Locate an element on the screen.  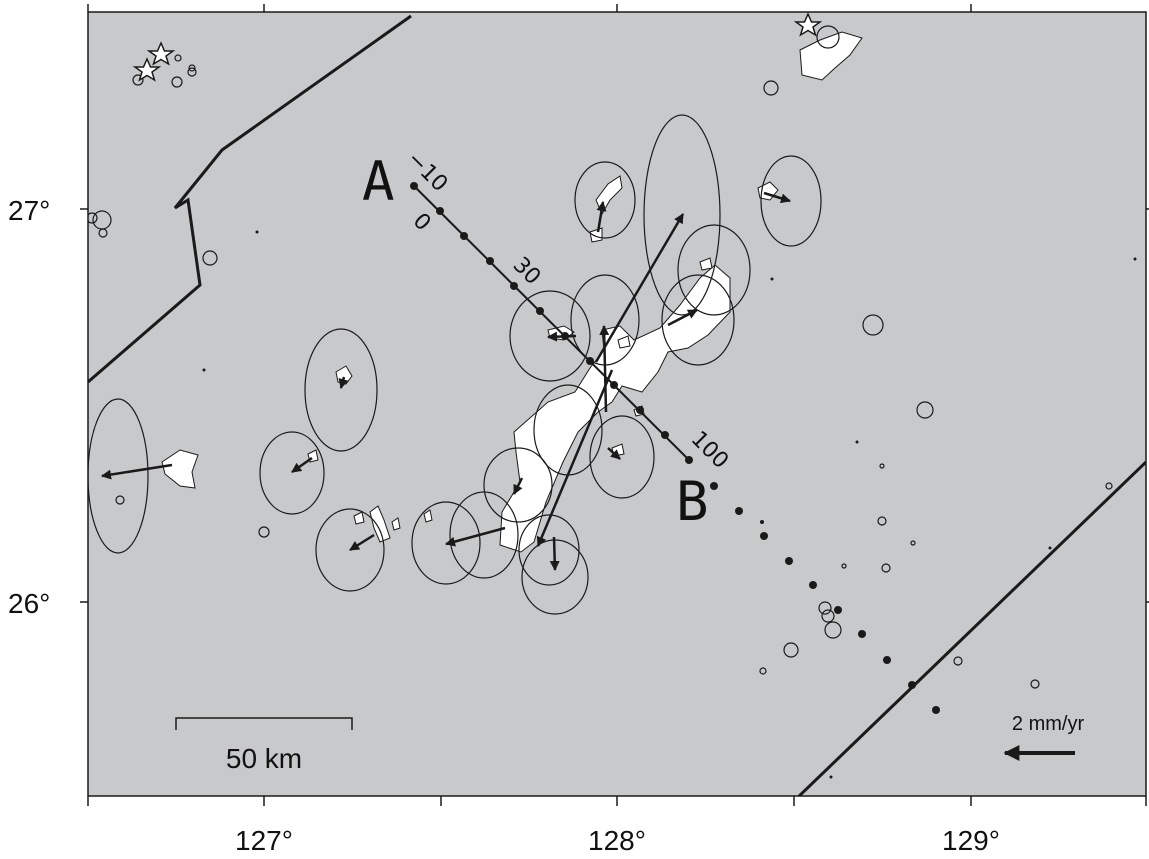
profile-start-label: A is located at coordinates (378, 181).